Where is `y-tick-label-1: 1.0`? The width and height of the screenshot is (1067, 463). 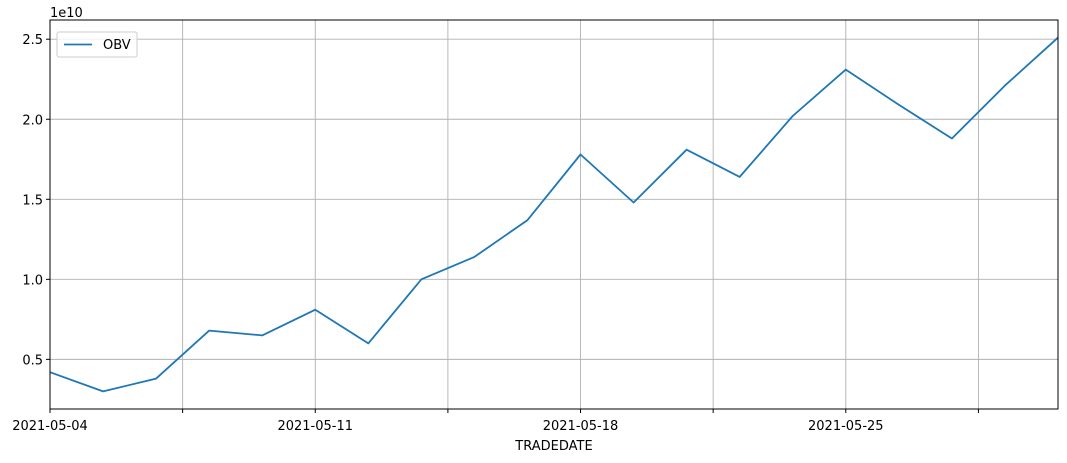
y-tick-label-1: 1.0 is located at coordinates (32, 280).